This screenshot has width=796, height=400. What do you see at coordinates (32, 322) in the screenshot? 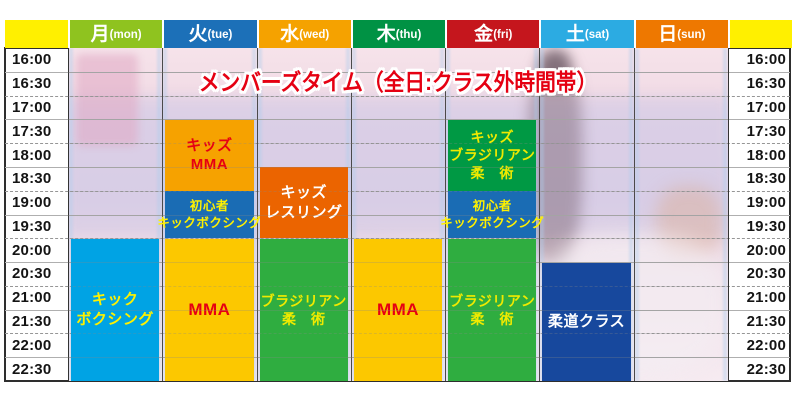
I see `time-label-left: 21:30` at bounding box center [32, 322].